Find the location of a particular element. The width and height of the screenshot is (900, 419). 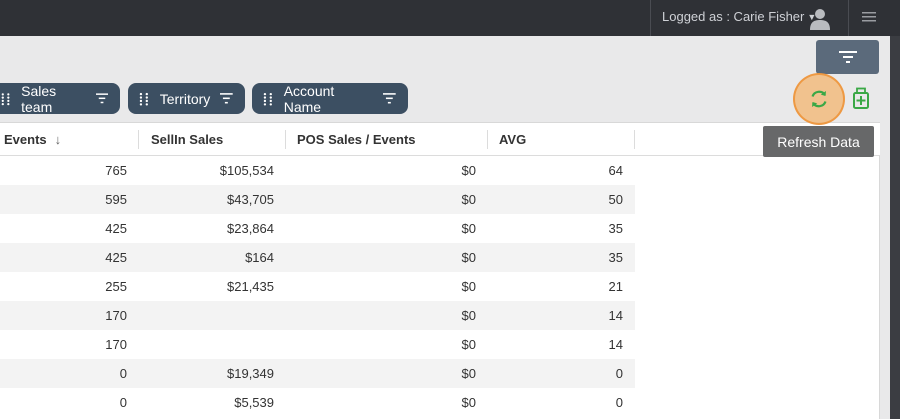

refresh-data-button is located at coordinates (819, 99).